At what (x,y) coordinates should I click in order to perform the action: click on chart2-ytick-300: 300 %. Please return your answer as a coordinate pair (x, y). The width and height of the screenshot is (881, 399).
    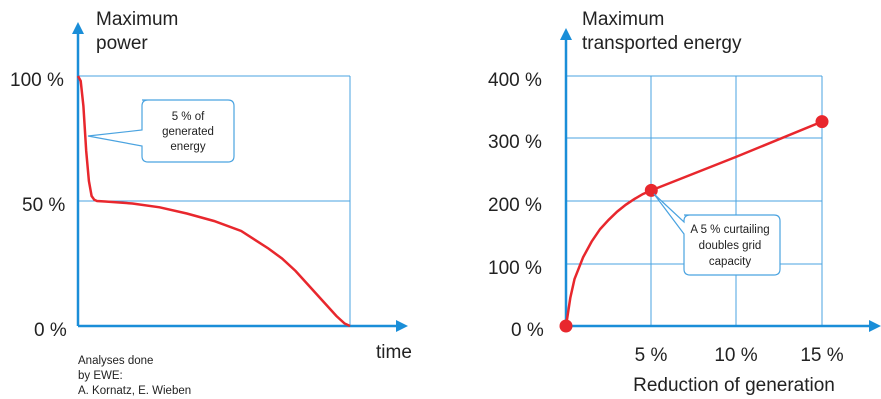
    Looking at the image, I should click on (515, 142).